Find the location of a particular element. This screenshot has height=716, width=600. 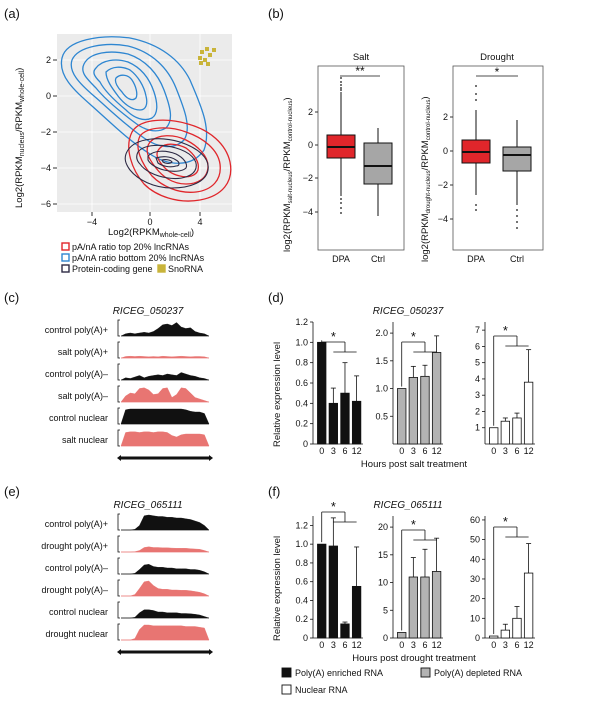

b-ytick-label: −4 is located at coordinates (443, 219).